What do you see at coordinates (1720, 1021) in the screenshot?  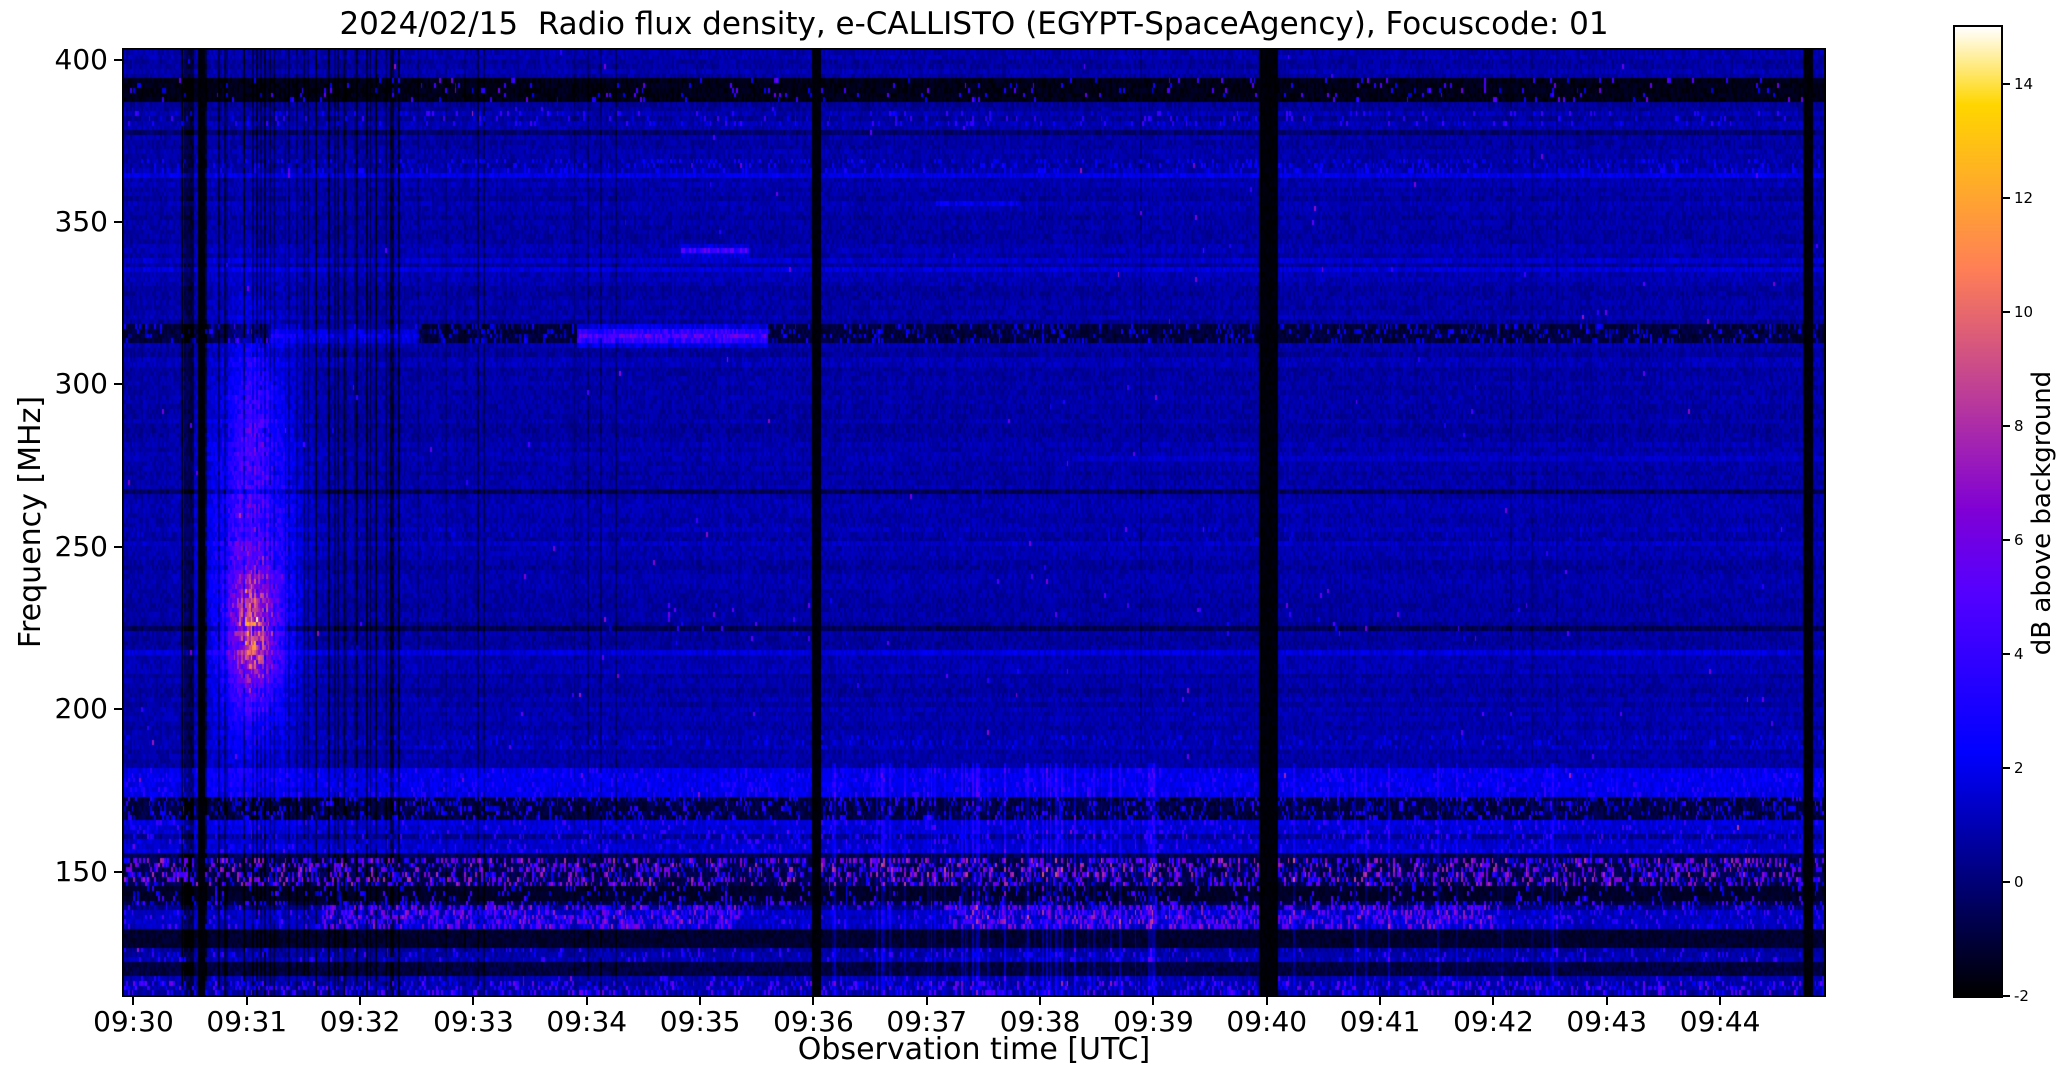 I see `x-tick-label: 09:44` at bounding box center [1720, 1021].